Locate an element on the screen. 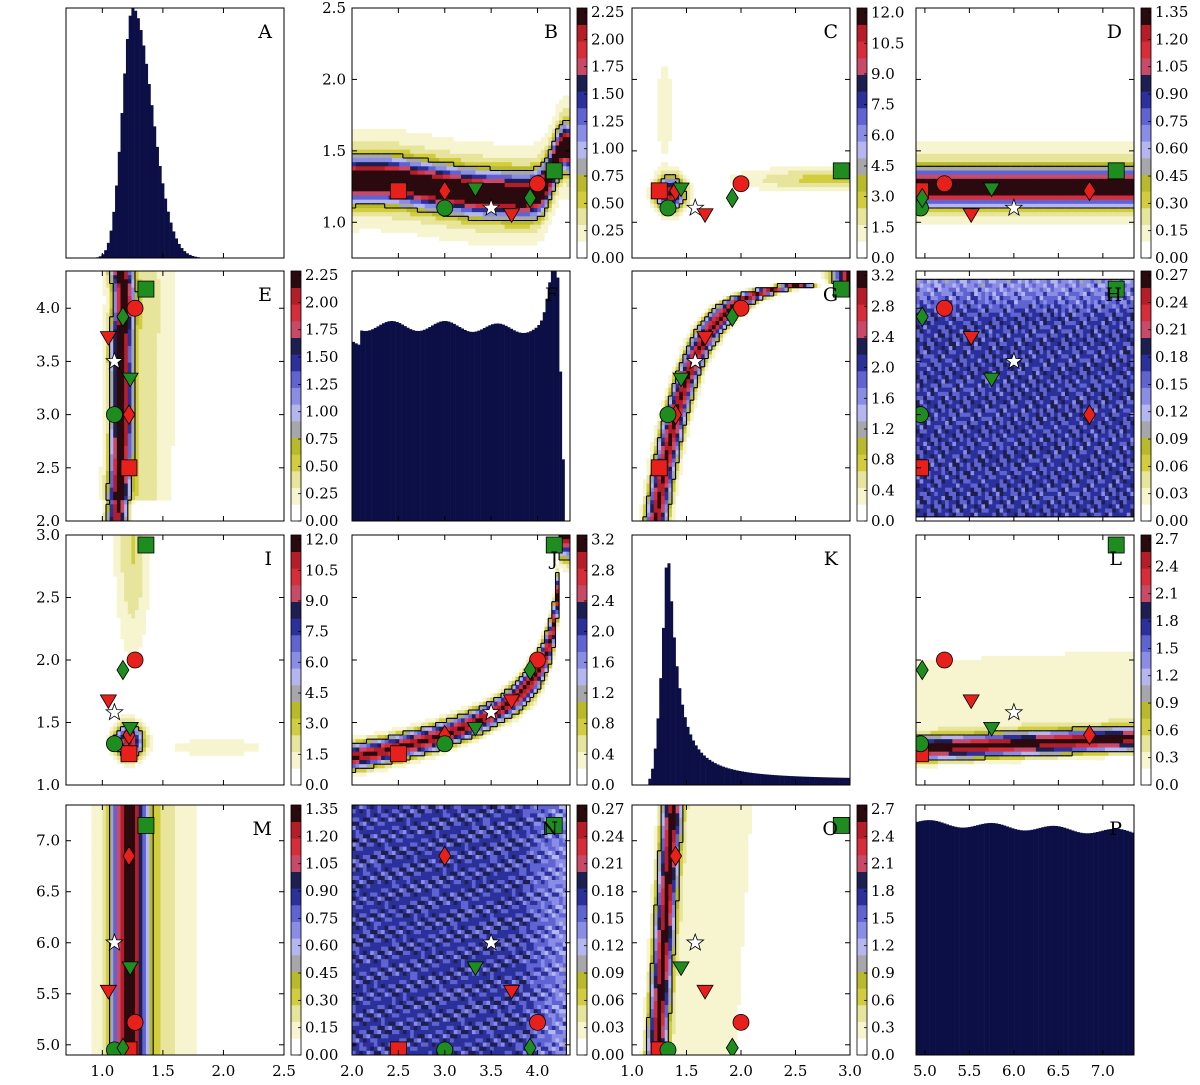 This screenshot has width=1200, height=1085. green-triangle-marker is located at coordinates (475, 190).